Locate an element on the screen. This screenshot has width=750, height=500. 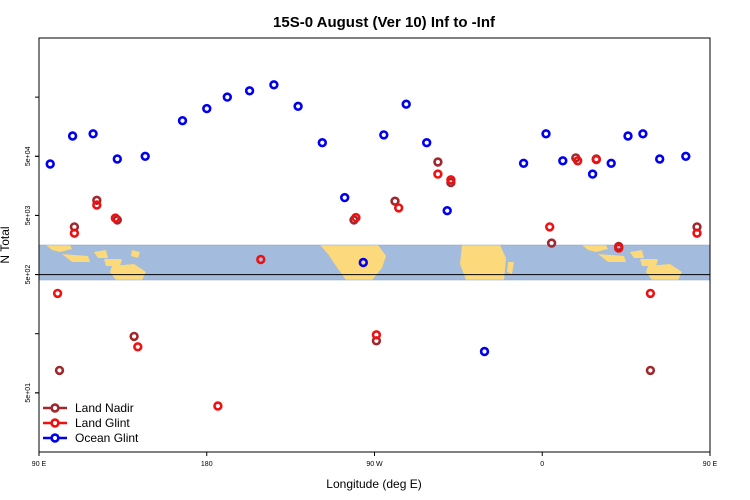
legend-label-2: Ocean Glint is located at coordinates (107, 438).